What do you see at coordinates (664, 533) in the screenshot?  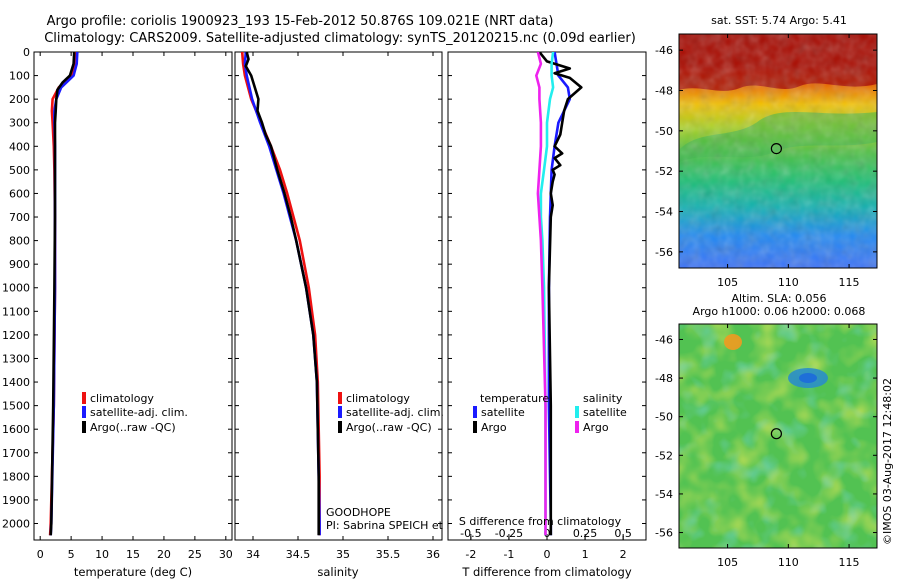 I see `map-y-tick-label: -56` at bounding box center [664, 533].